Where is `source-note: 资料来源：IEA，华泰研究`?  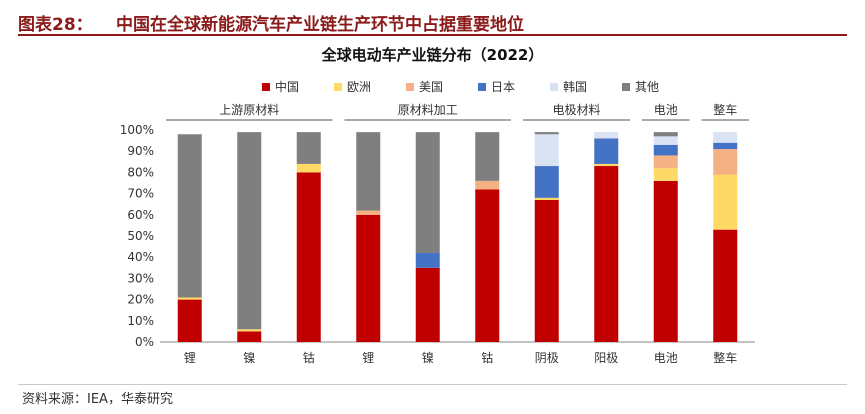
source-note: 资料来源：IEA，华泰研究 is located at coordinates (97, 399).